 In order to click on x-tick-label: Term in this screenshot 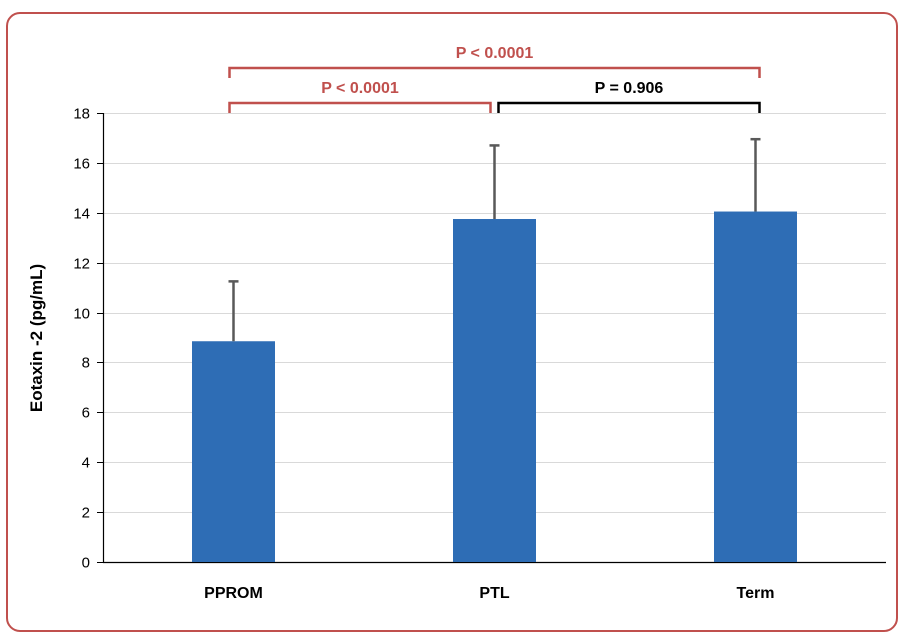, I will do `click(756, 593)`.